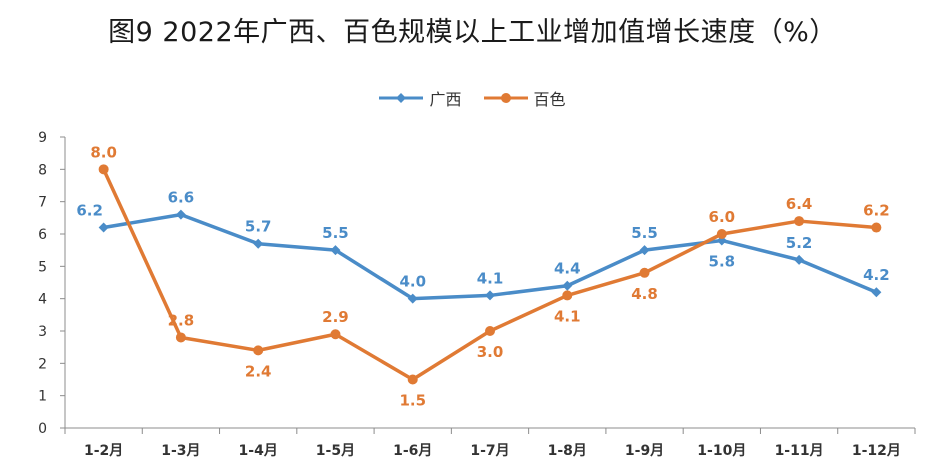  Describe the element at coordinates (567, 269) in the screenshot. I see `data-label-guangxi: 4.4` at that location.